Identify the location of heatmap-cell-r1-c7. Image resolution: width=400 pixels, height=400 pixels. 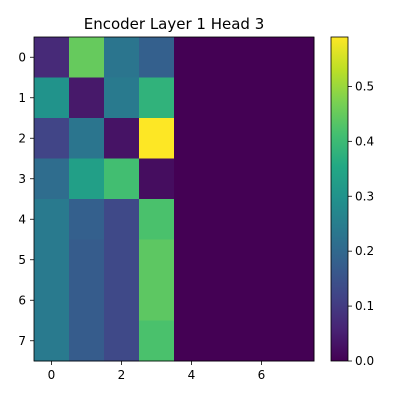
(297, 98).